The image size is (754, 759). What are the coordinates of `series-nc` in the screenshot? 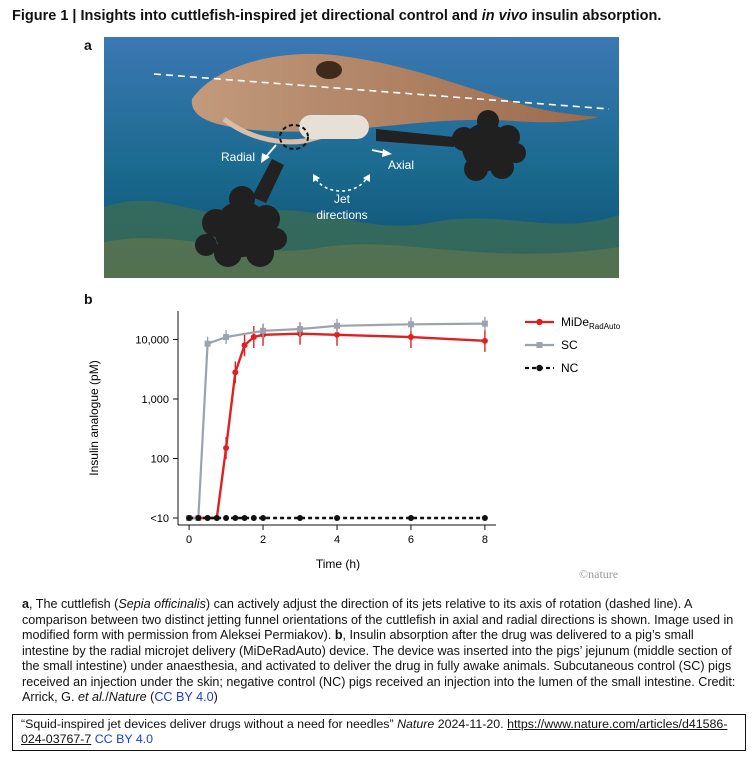 It's located at (337, 518).